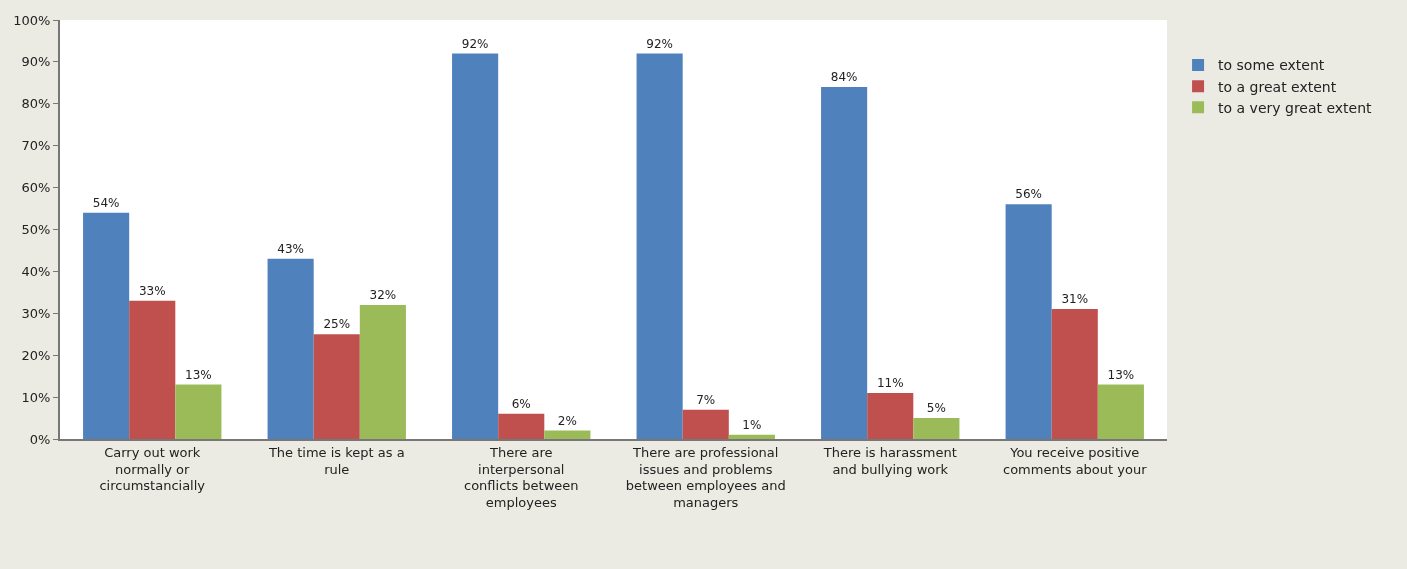 The height and width of the screenshot is (569, 1407). What do you see at coordinates (36, 313) in the screenshot?
I see `y-tick-label: 30%` at bounding box center [36, 313].